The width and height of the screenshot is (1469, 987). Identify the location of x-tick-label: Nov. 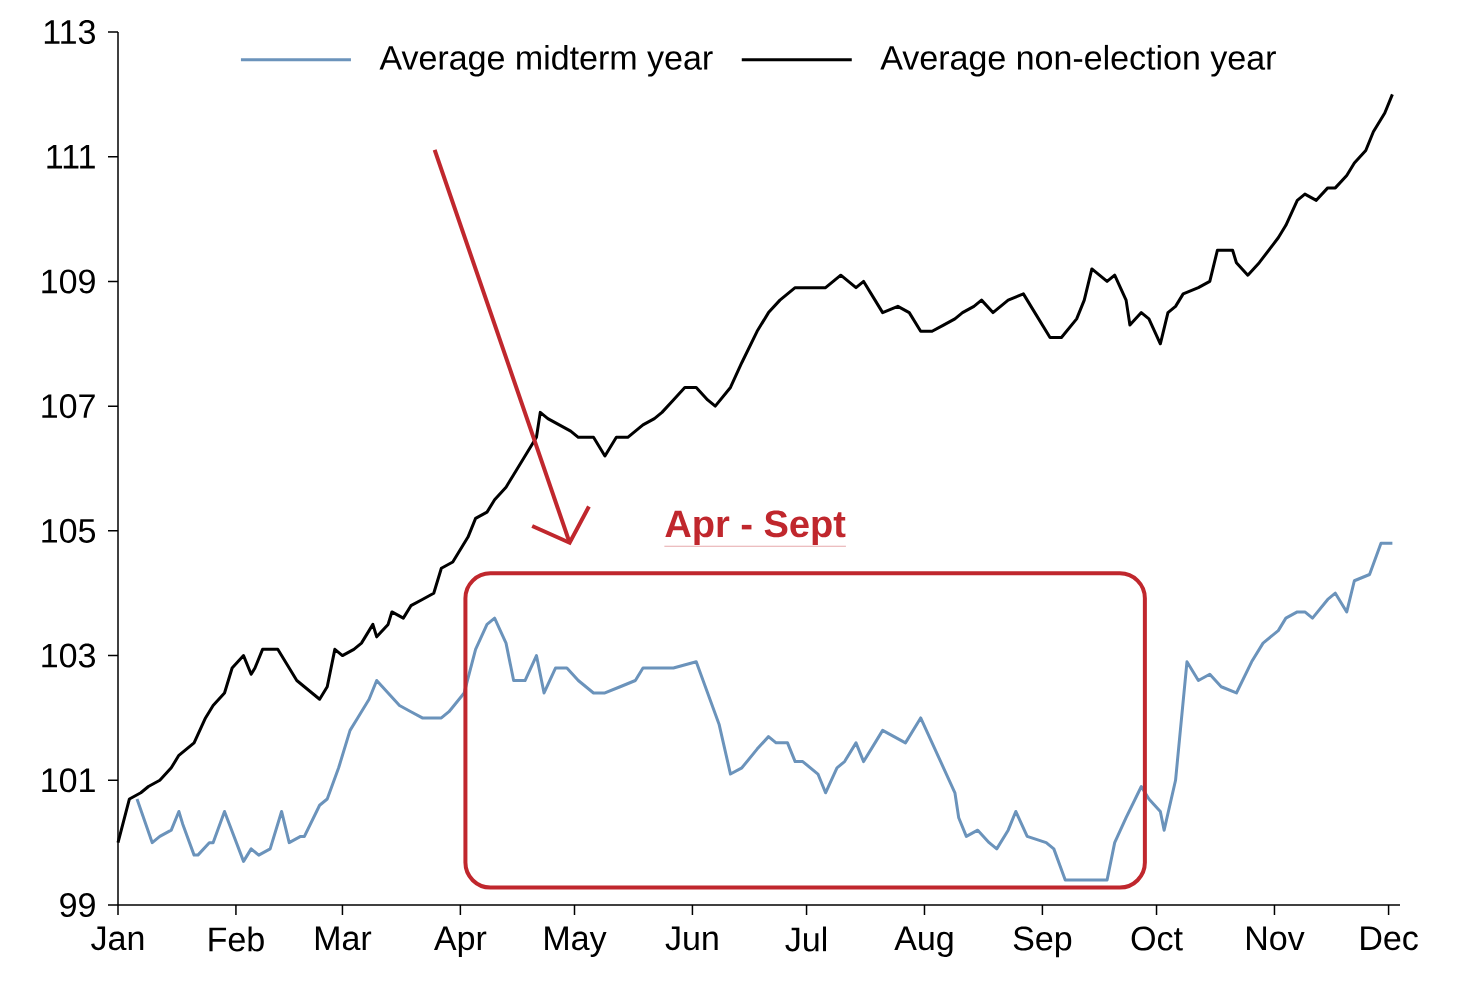
(1276, 938).